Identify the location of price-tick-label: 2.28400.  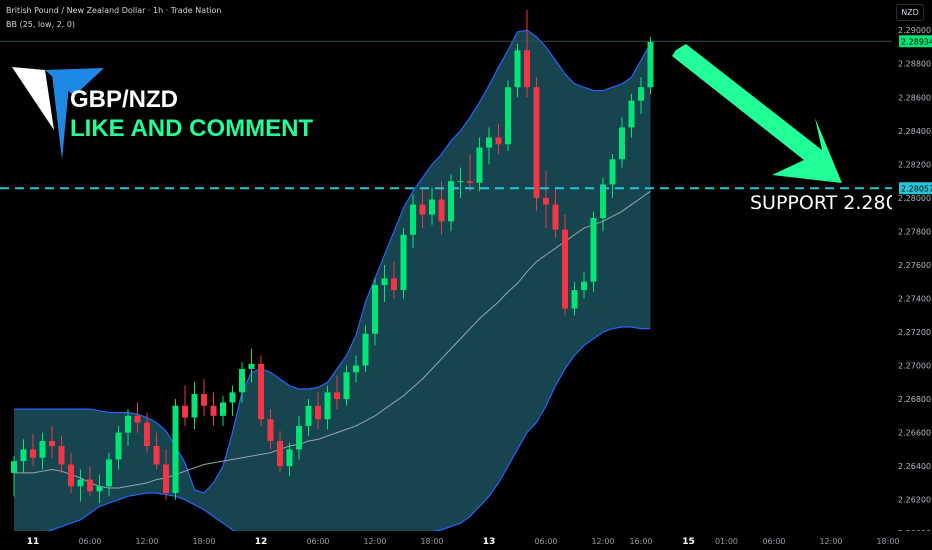
(914, 131).